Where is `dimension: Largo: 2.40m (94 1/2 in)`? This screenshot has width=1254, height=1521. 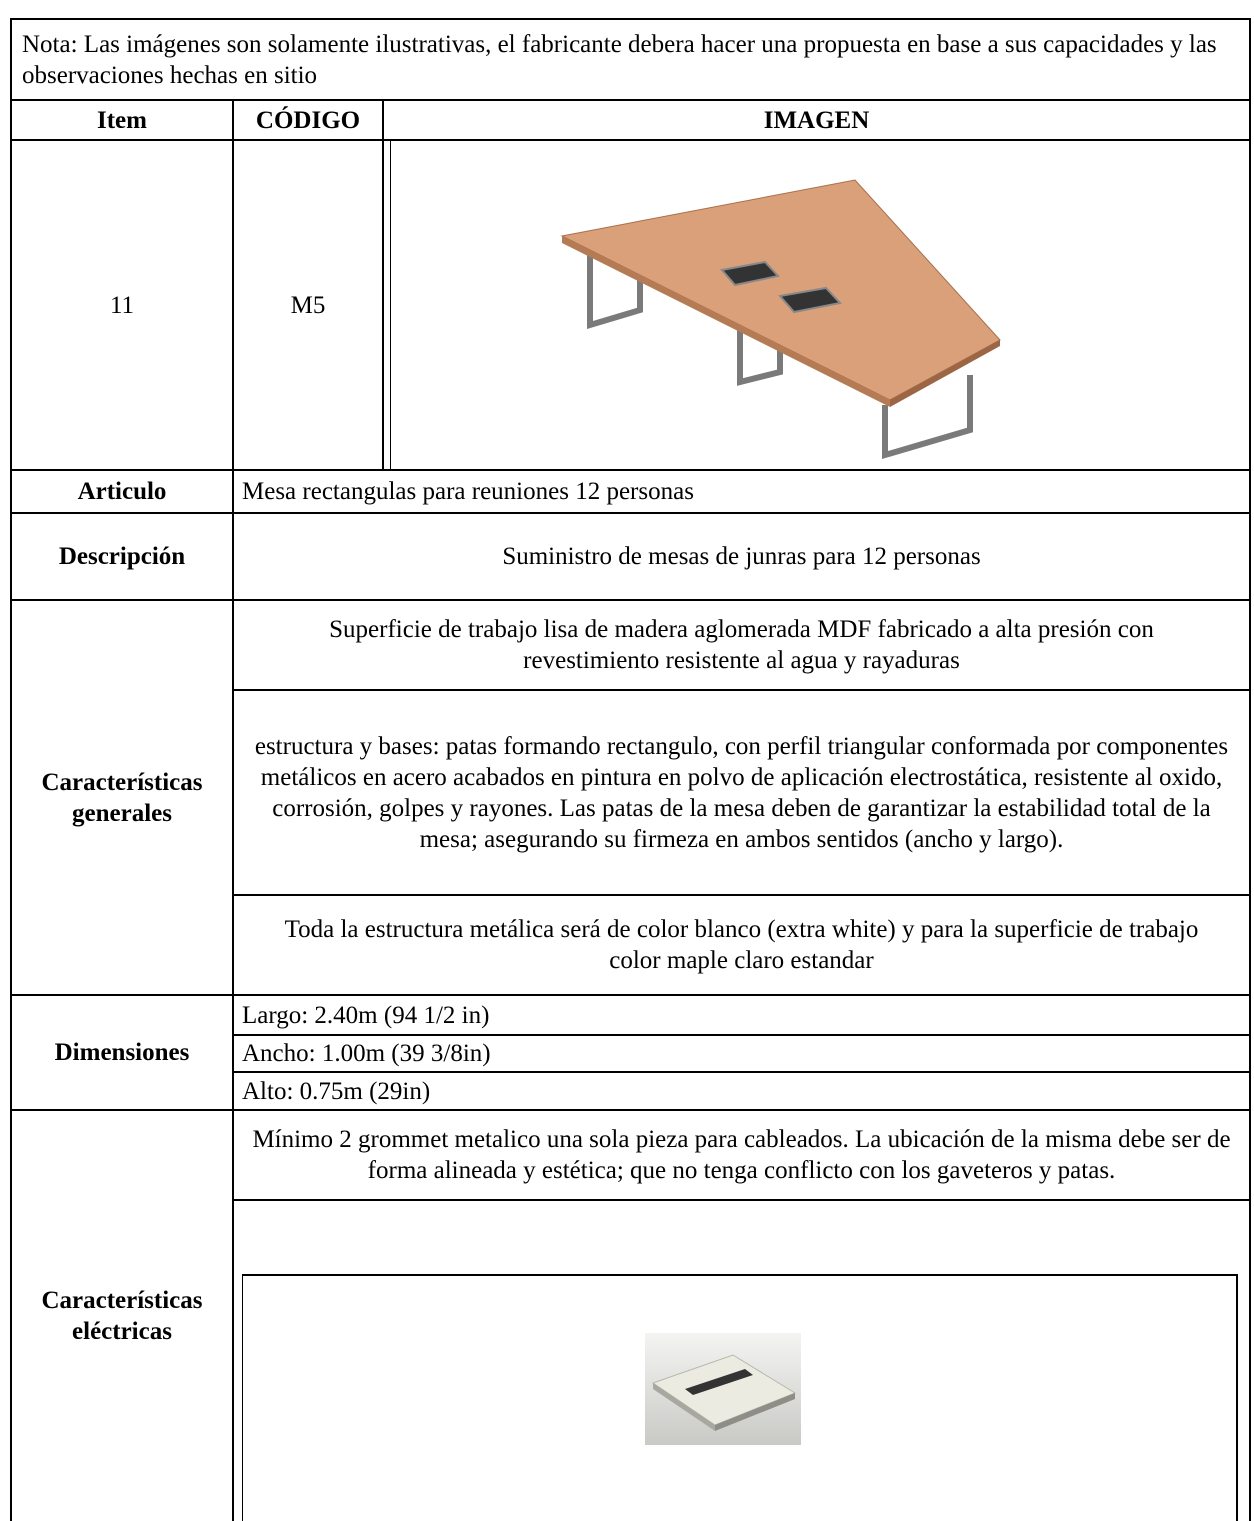
dimension: Largo: 2.40m (94 1/2 in) is located at coordinates (366, 1015).